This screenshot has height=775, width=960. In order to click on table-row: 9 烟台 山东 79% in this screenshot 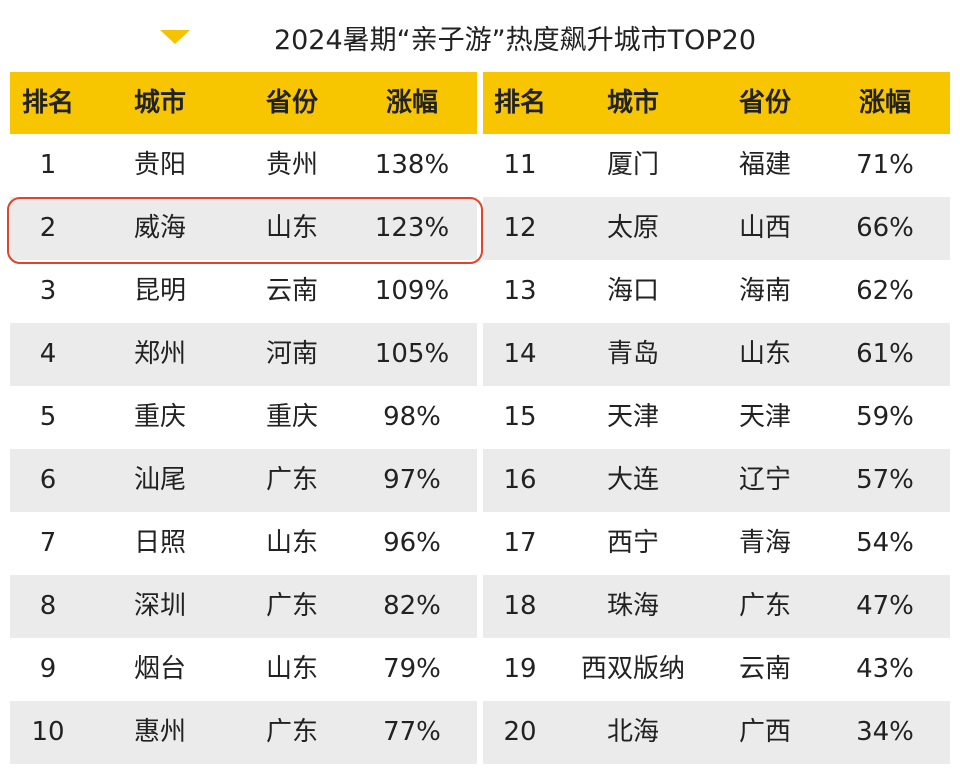, I will do `click(243, 669)`.